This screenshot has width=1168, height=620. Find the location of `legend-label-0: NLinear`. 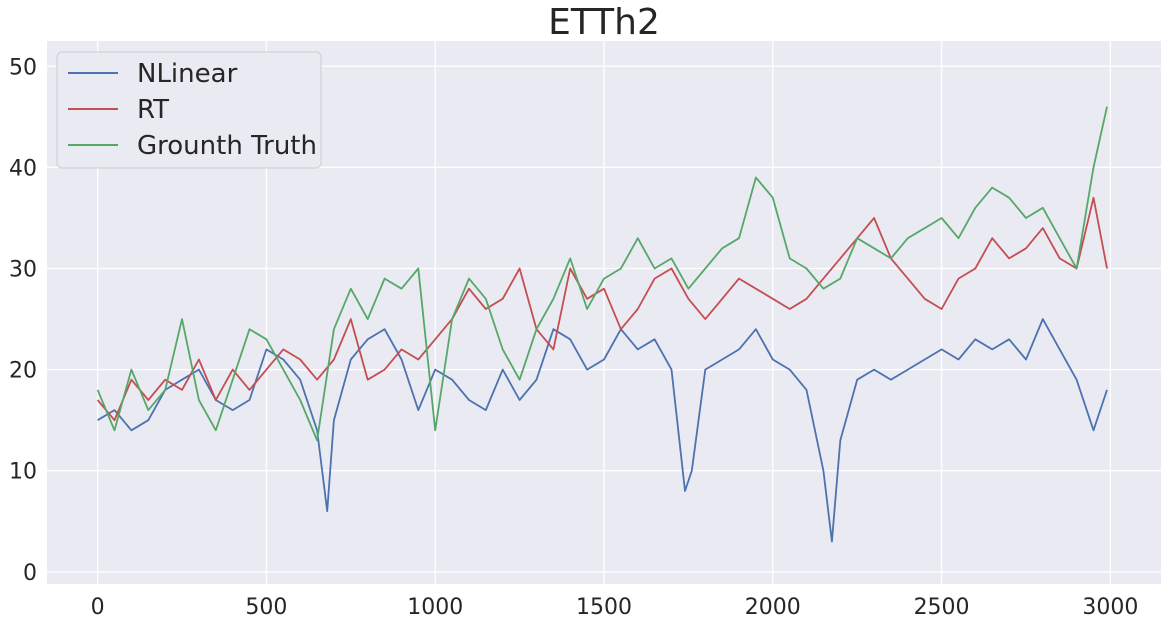

legend-label-0: NLinear is located at coordinates (187, 74).